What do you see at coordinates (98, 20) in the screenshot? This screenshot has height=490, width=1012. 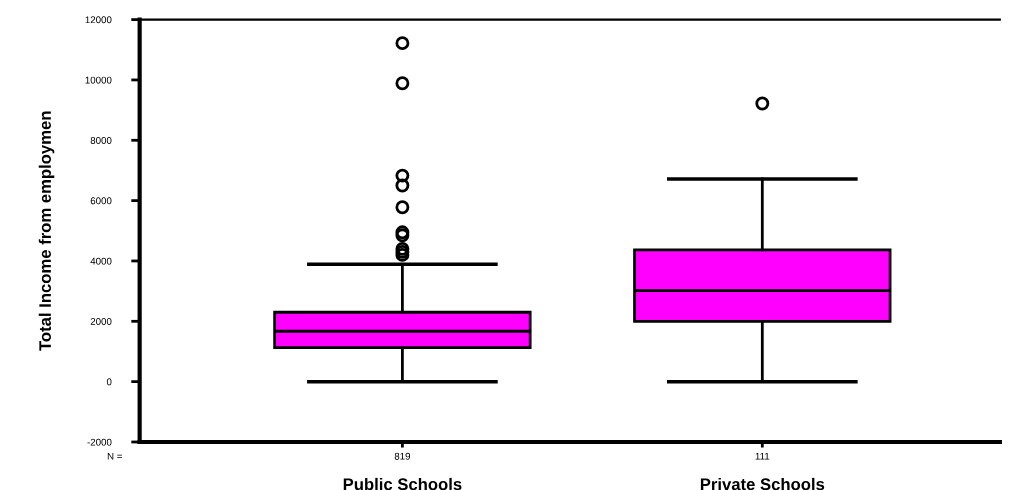 I see `y-tick-label: 12000` at bounding box center [98, 20].